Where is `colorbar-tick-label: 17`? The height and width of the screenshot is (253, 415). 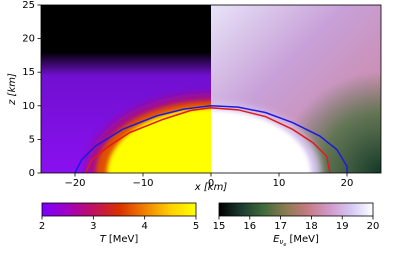
colorbar-tick-label: 17 is located at coordinates (280, 226).